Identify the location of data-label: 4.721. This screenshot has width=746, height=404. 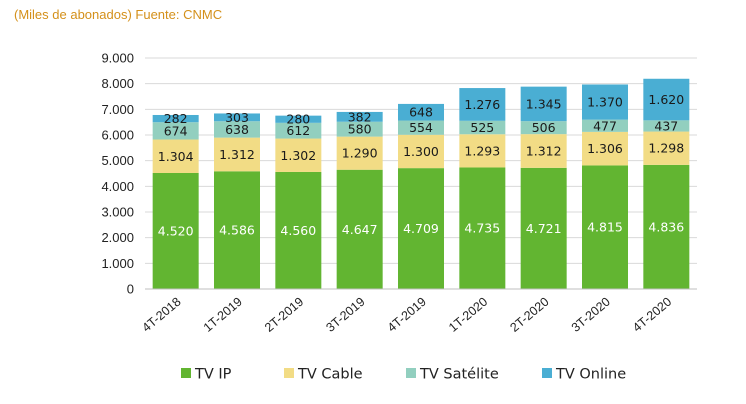
(544, 228).